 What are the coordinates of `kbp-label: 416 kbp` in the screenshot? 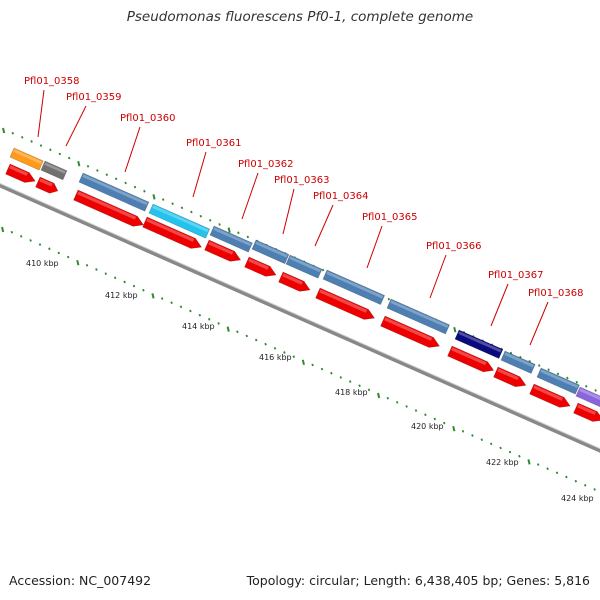 It's located at (275, 357).